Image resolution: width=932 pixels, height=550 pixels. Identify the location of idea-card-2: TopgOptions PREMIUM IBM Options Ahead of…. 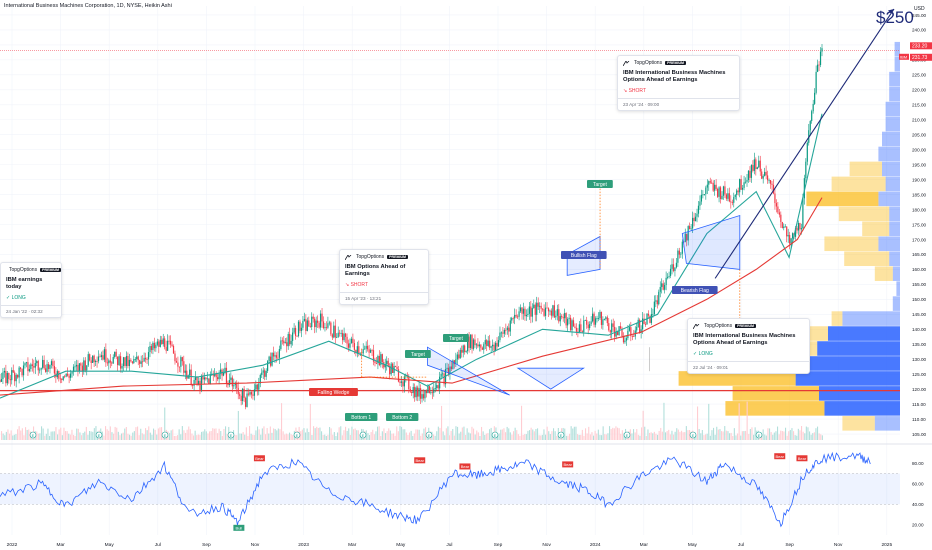
(384, 277).